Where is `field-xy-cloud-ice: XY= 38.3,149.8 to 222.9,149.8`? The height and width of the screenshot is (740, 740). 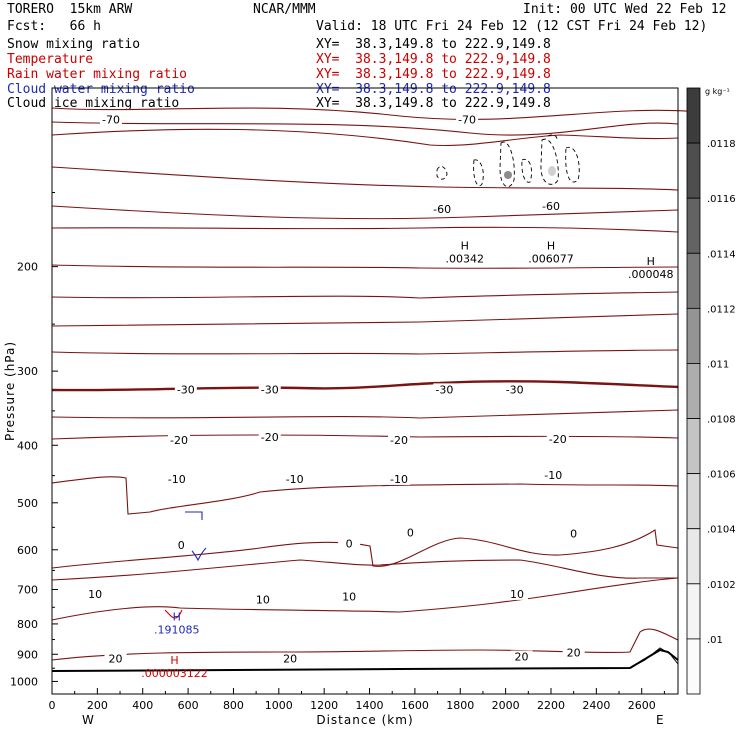 field-xy-cloud-ice: XY= 38.3,149.8 to 222.9,149.8 is located at coordinates (433, 103).